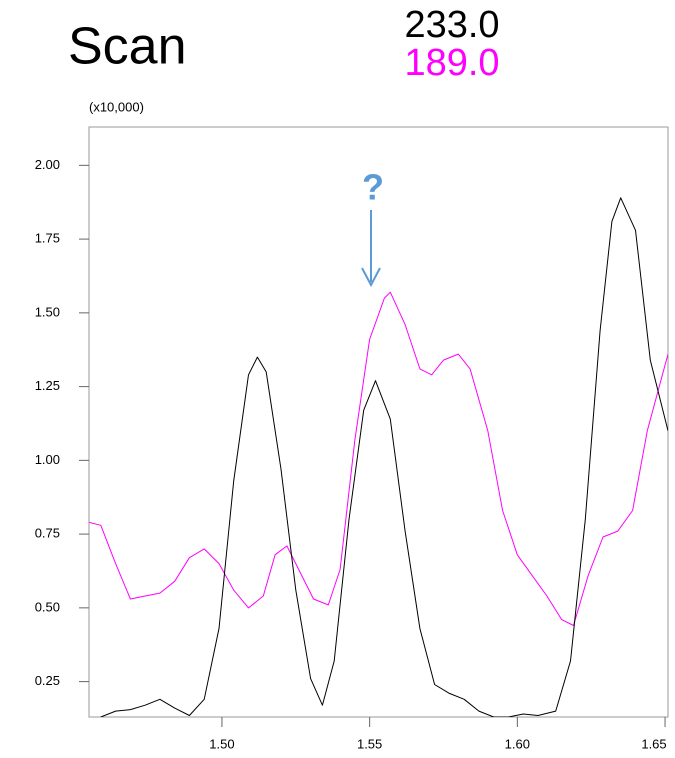 This screenshot has height=758, width=675. What do you see at coordinates (369, 743) in the screenshot?
I see `x-tick-label: 1.55` at bounding box center [369, 743].